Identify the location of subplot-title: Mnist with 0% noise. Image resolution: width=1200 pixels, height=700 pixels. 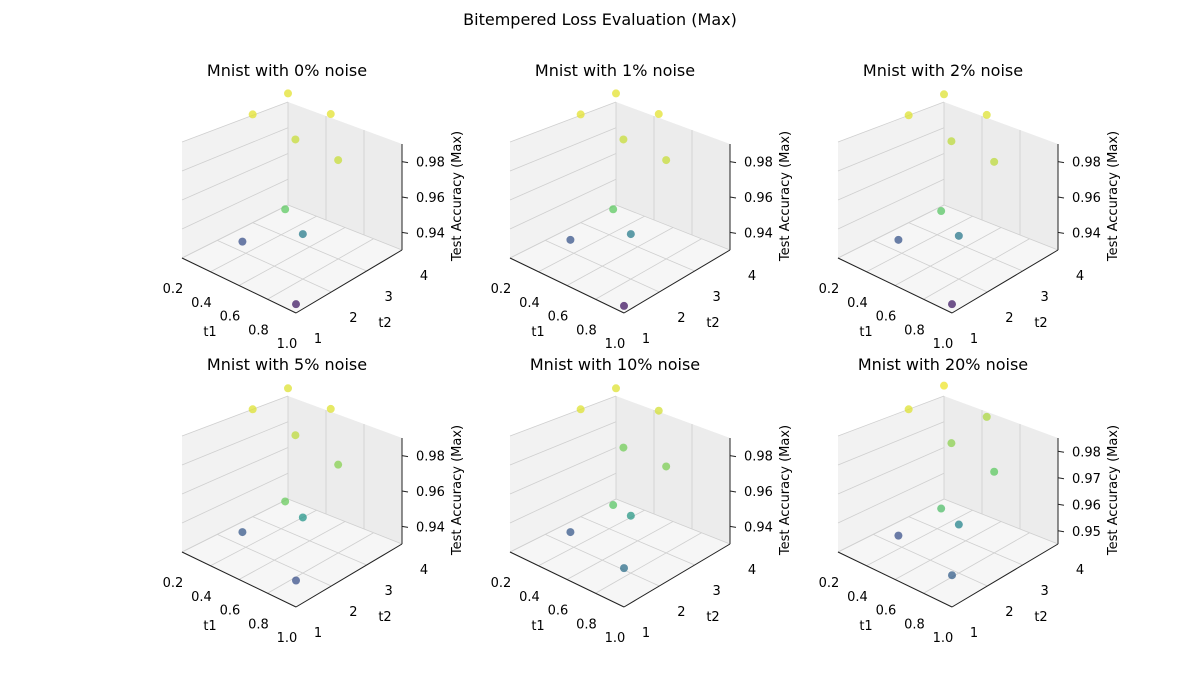
(287, 70).